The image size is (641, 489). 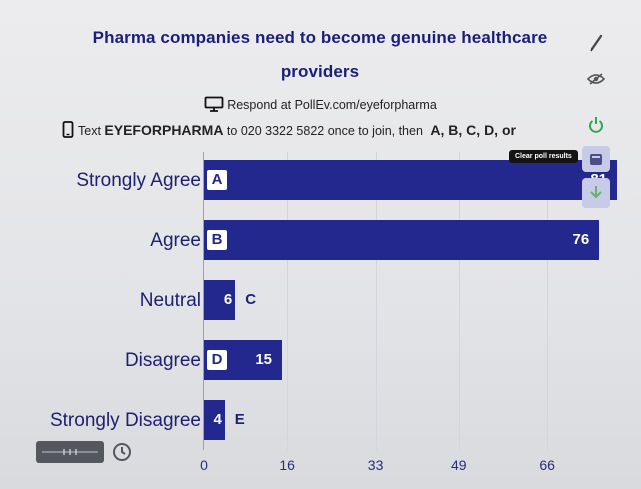 I want to click on hide-responses-button, so click(x=596, y=79).